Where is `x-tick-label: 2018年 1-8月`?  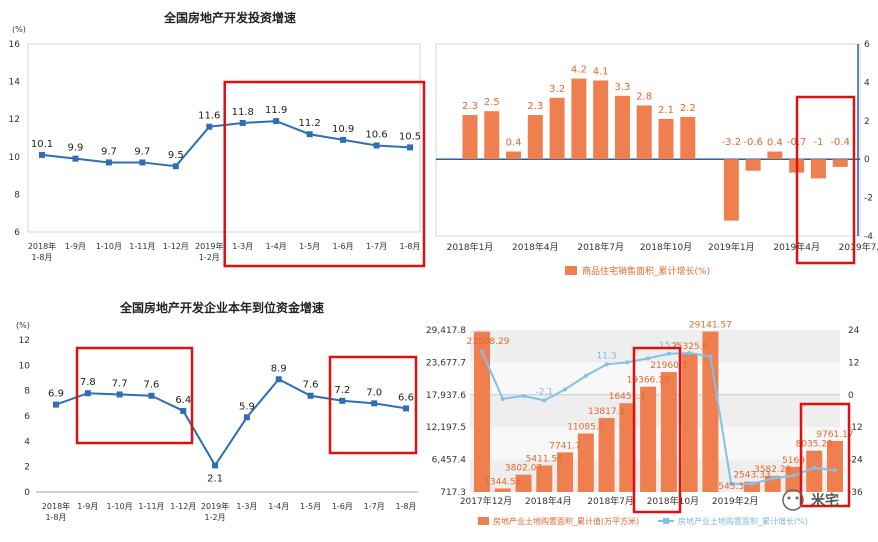
x-tick-label: 2018年 1-8月 is located at coordinates (56, 511).